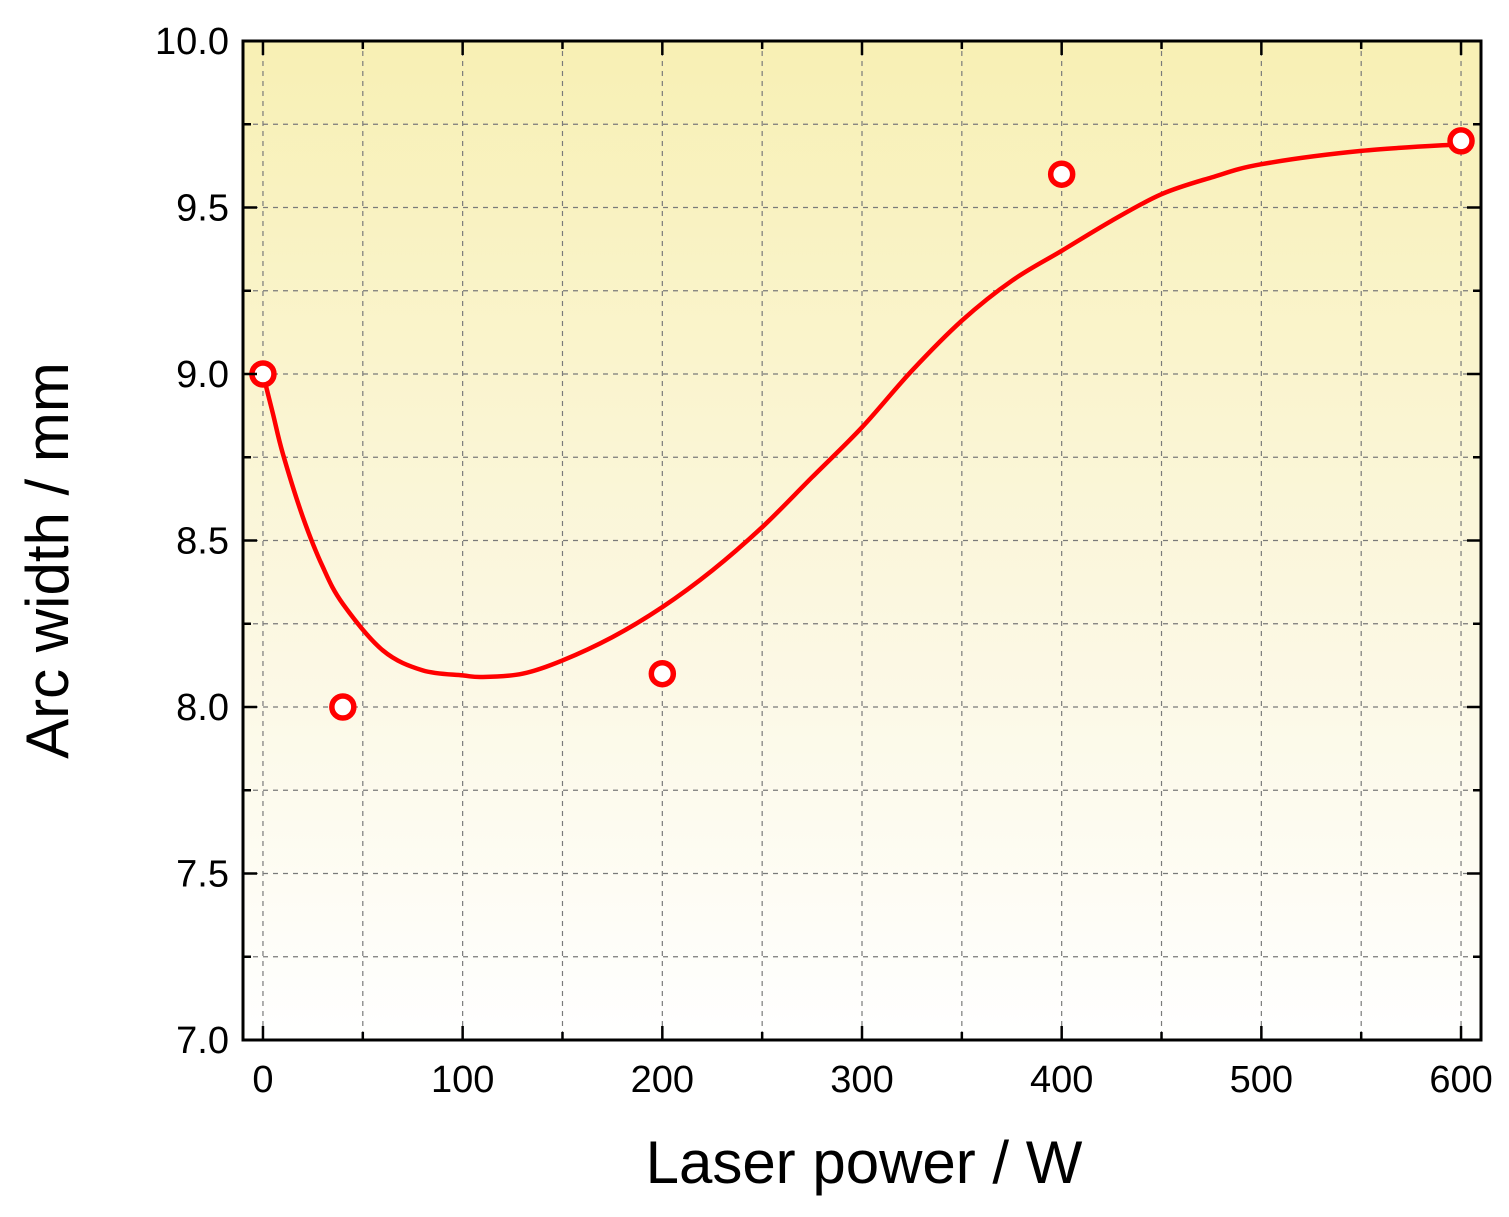 The height and width of the screenshot is (1217, 1509). I want to click on y-axis-title: Arc width / mm, so click(47, 560).